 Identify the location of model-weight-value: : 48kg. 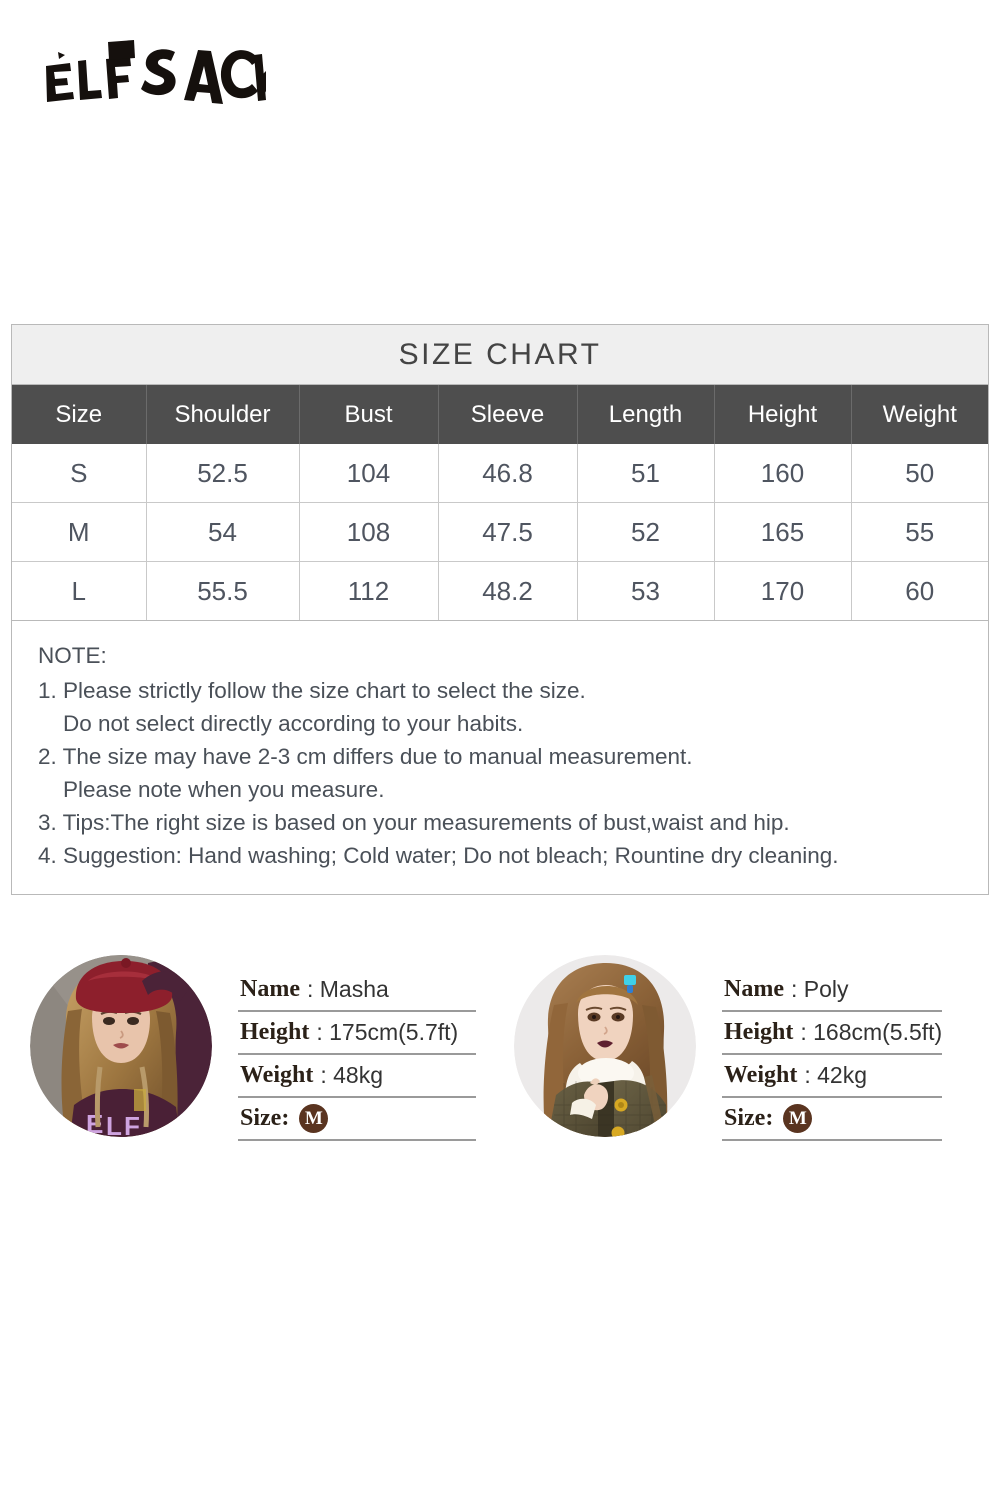
(351, 1074).